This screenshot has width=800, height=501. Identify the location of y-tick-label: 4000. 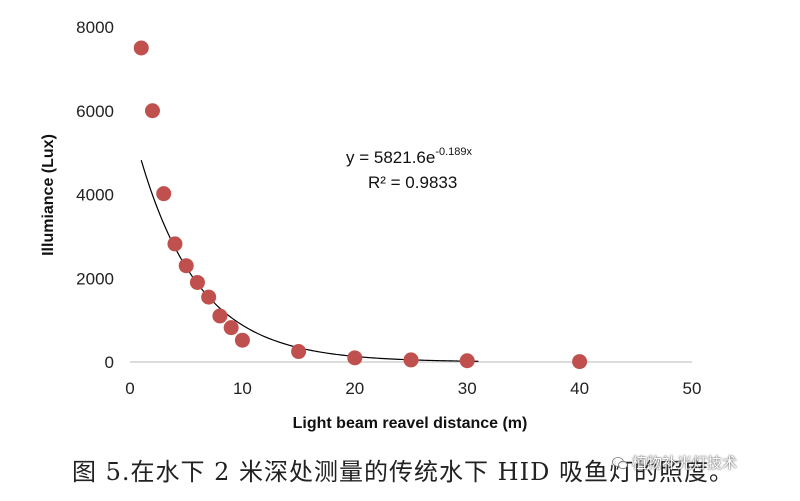
(95, 195).